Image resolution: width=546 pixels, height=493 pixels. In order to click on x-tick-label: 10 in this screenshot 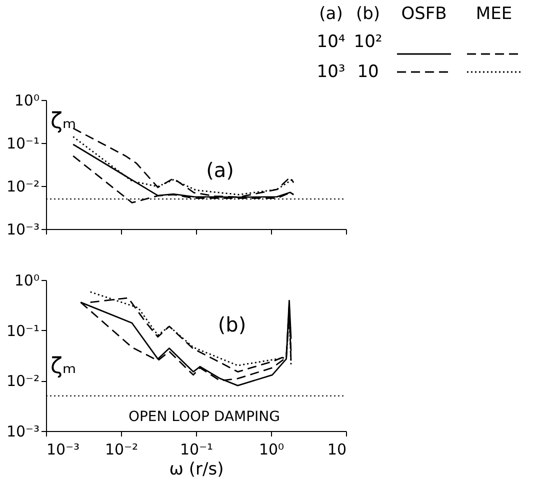, I will do `click(336, 449)`.